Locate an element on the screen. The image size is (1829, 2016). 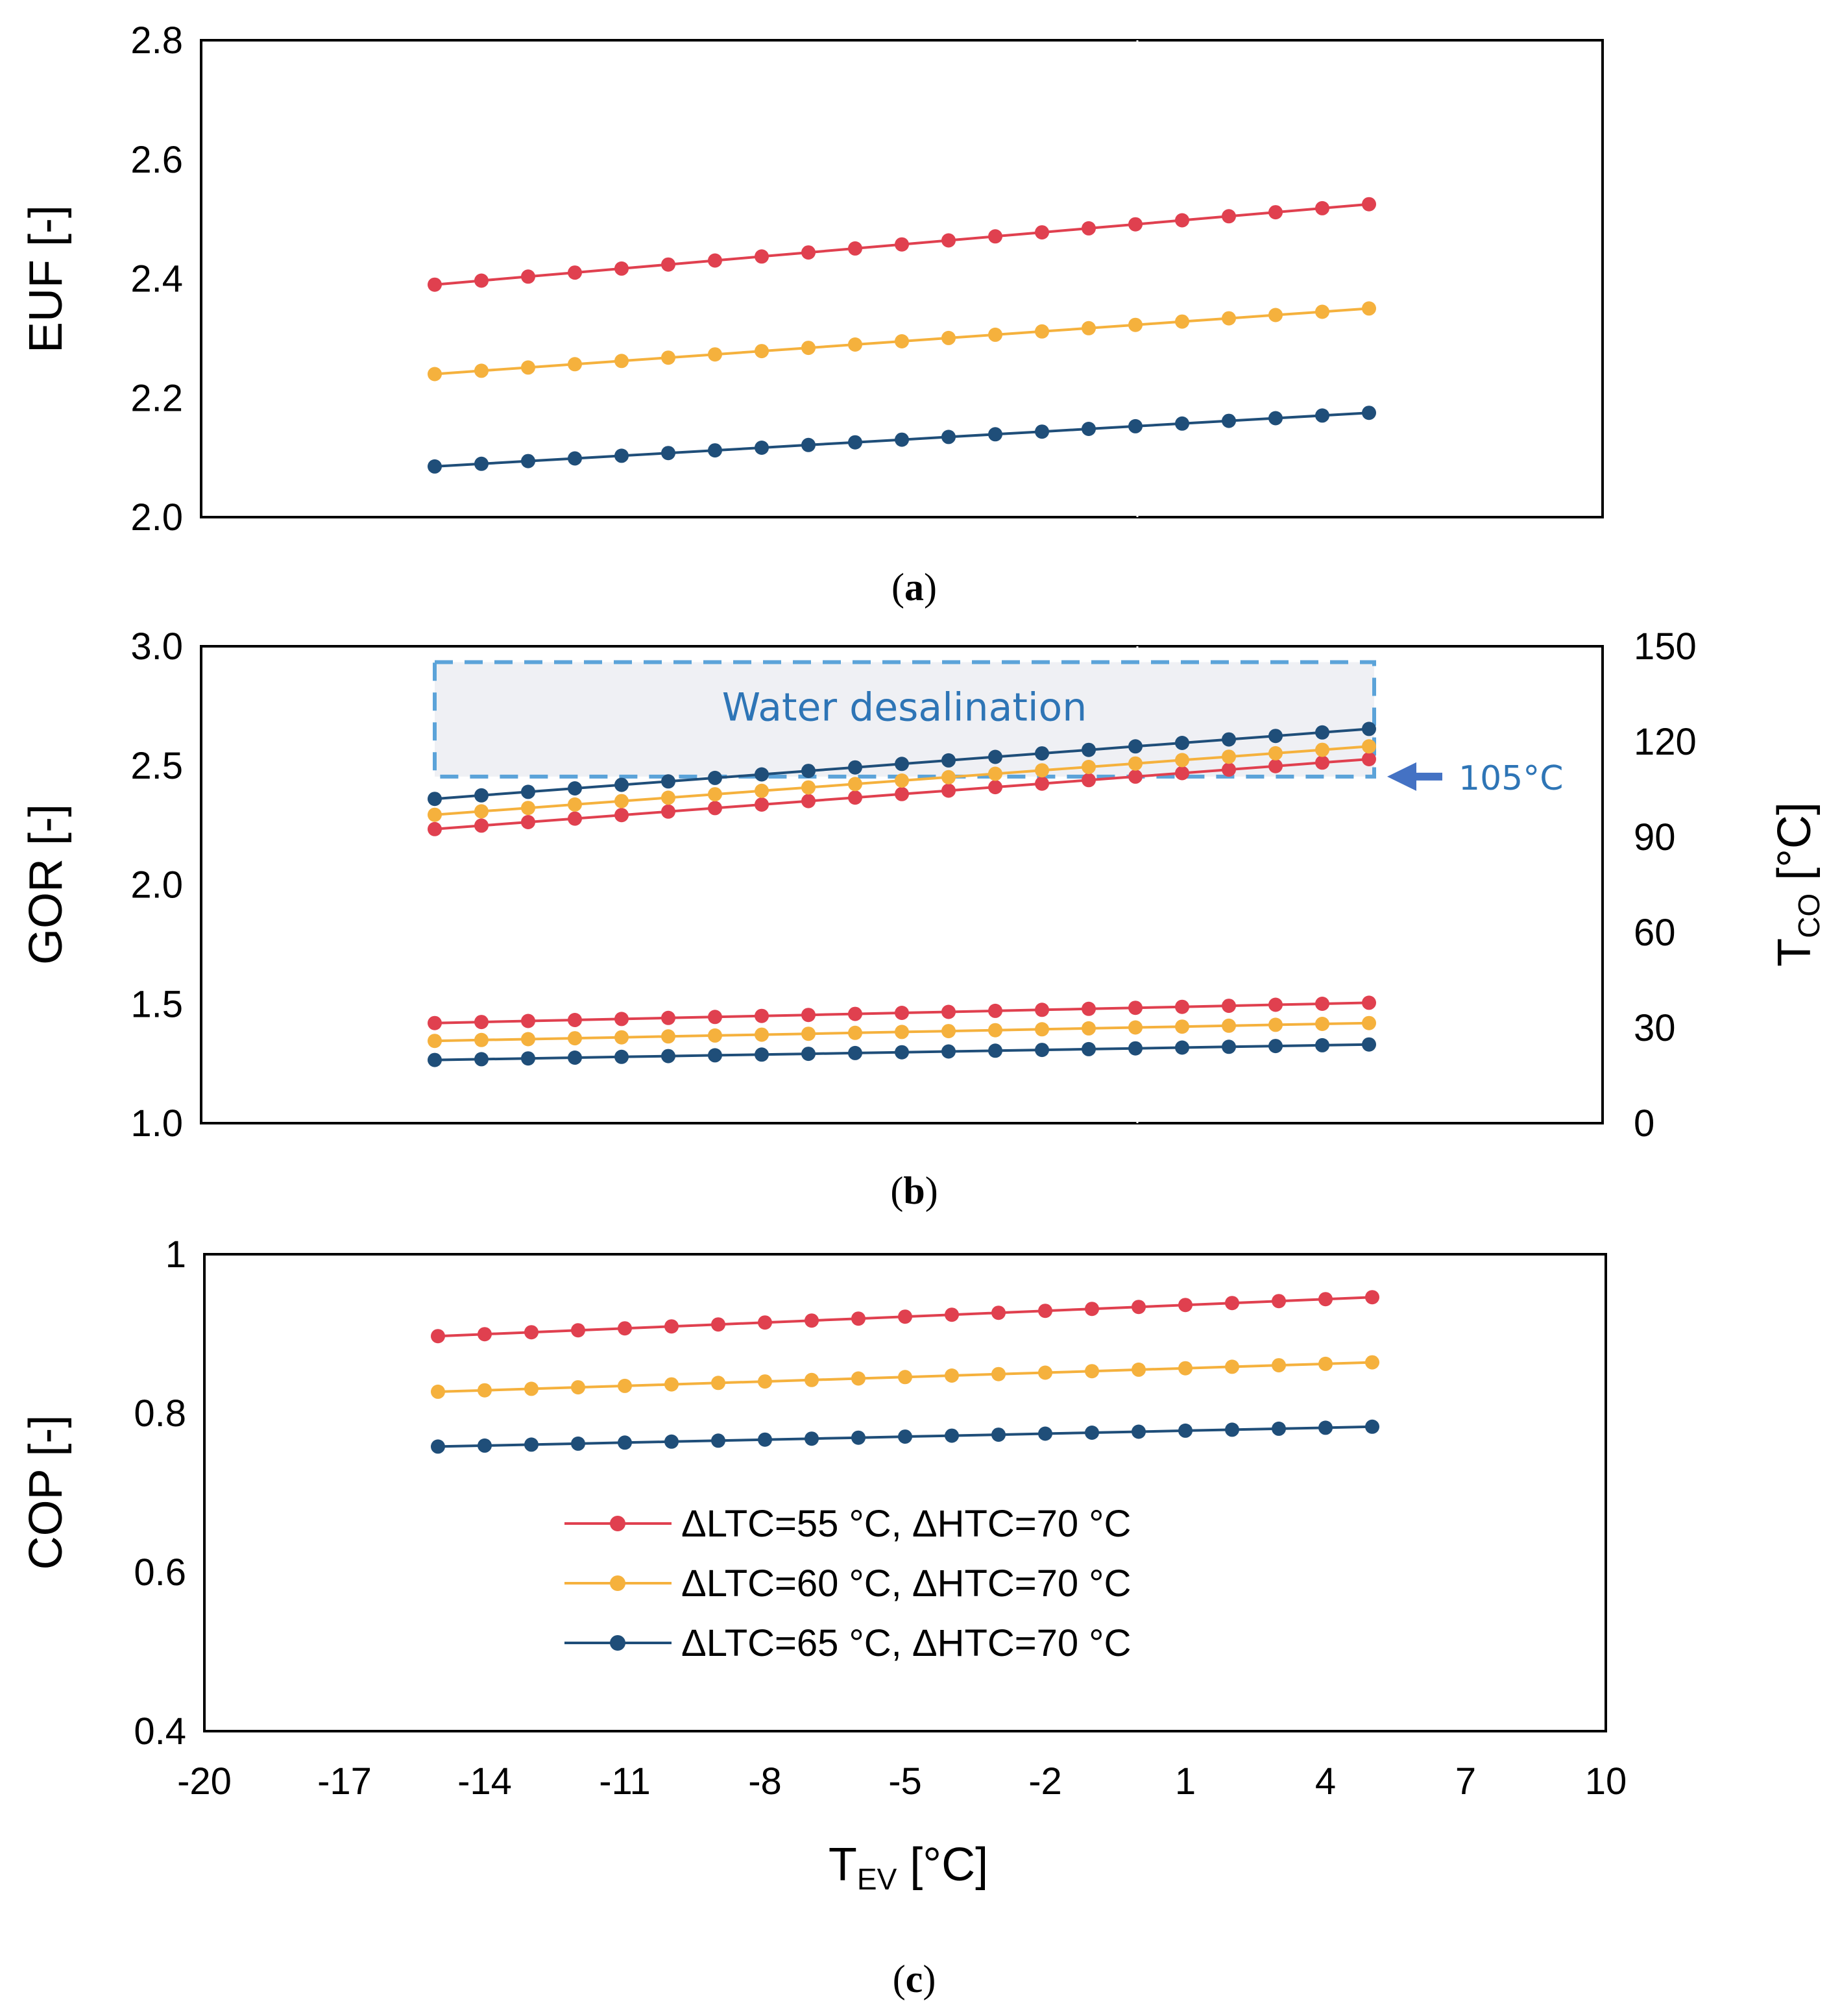
water-desalination-label: Water desalination is located at coordinates (904, 708).